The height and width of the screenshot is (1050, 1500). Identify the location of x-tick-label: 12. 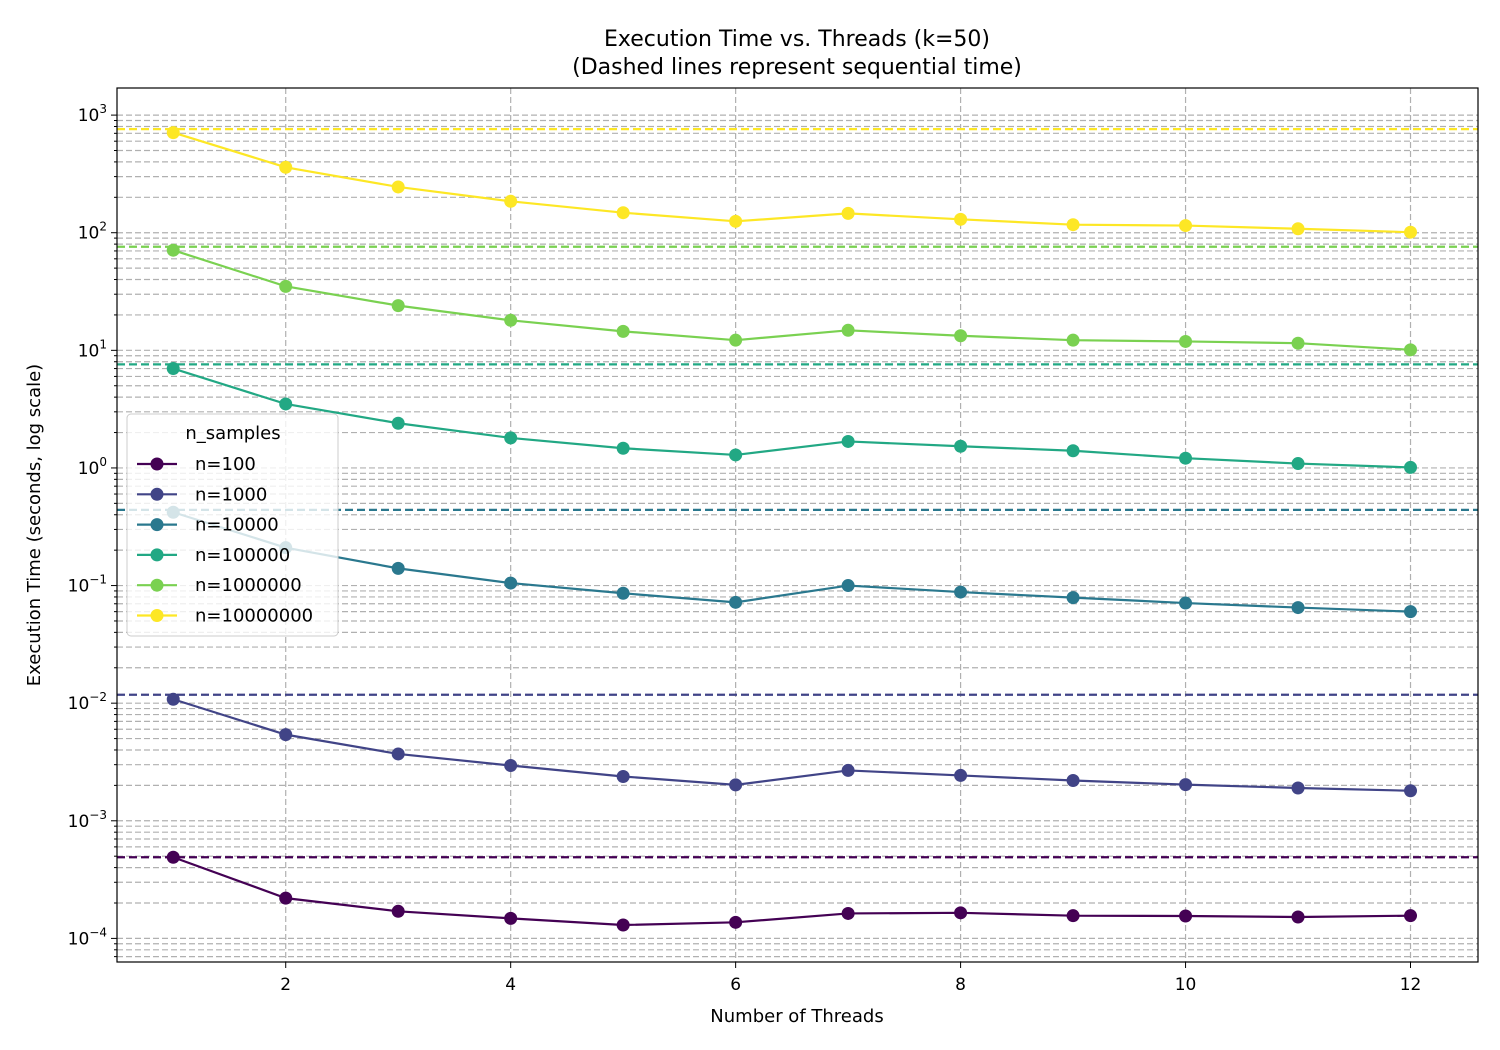
(1411, 985).